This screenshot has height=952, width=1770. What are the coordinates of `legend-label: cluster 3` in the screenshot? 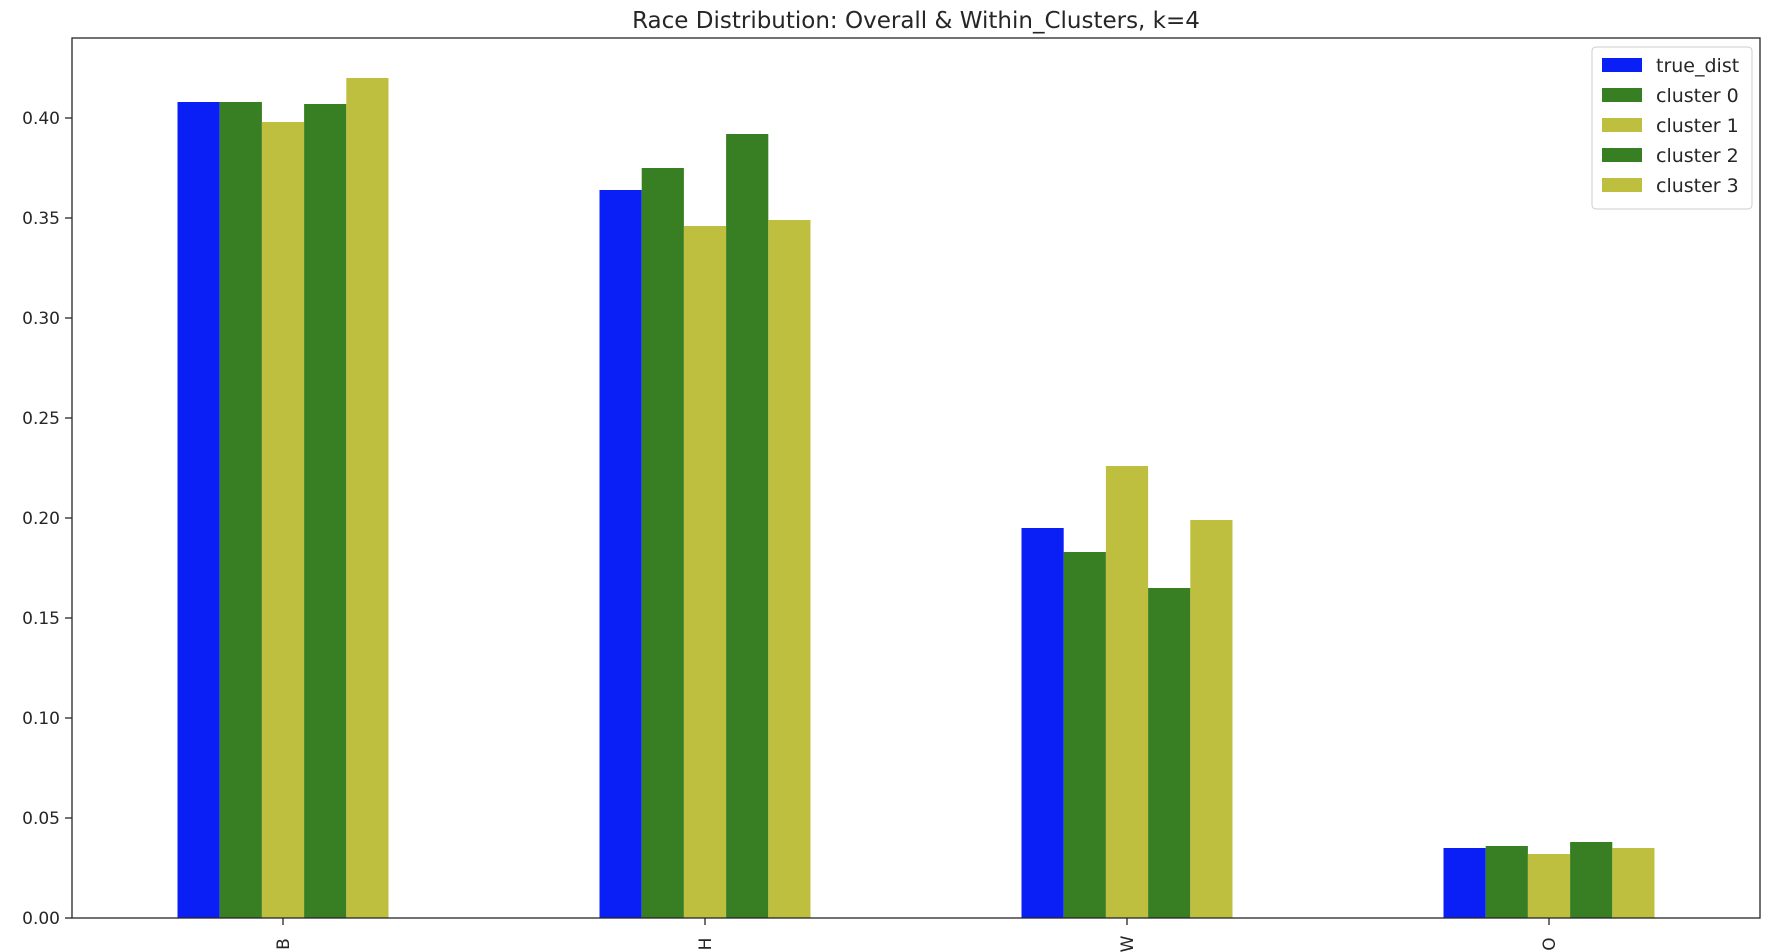 It's located at (1697, 186).